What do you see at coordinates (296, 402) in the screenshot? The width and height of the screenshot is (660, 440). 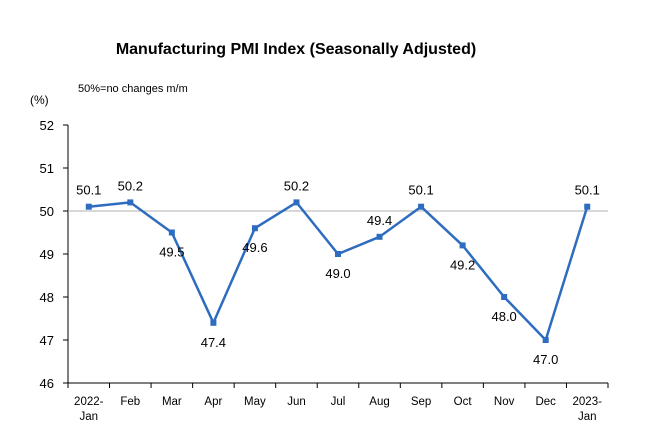 I see `x-tick-label: Jun` at bounding box center [296, 402].